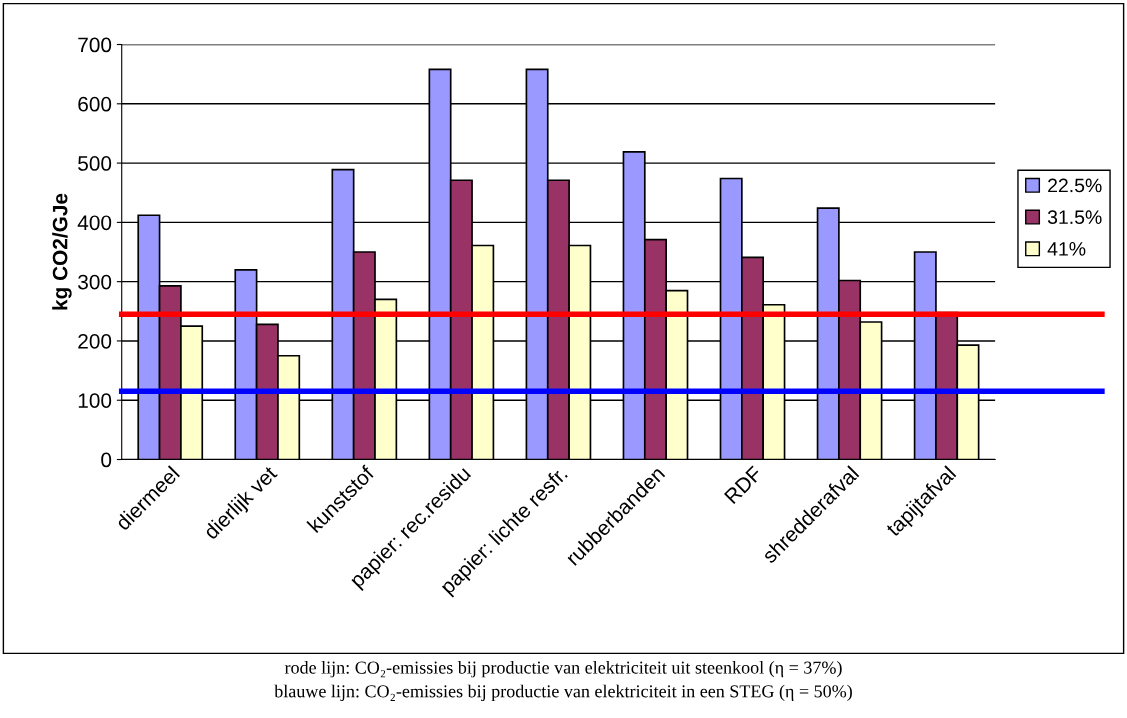 Image resolution: width=1127 pixels, height=718 pixels. What do you see at coordinates (62, 251) in the screenshot?
I see `y-axis-title: kg CO2/GJe` at bounding box center [62, 251].